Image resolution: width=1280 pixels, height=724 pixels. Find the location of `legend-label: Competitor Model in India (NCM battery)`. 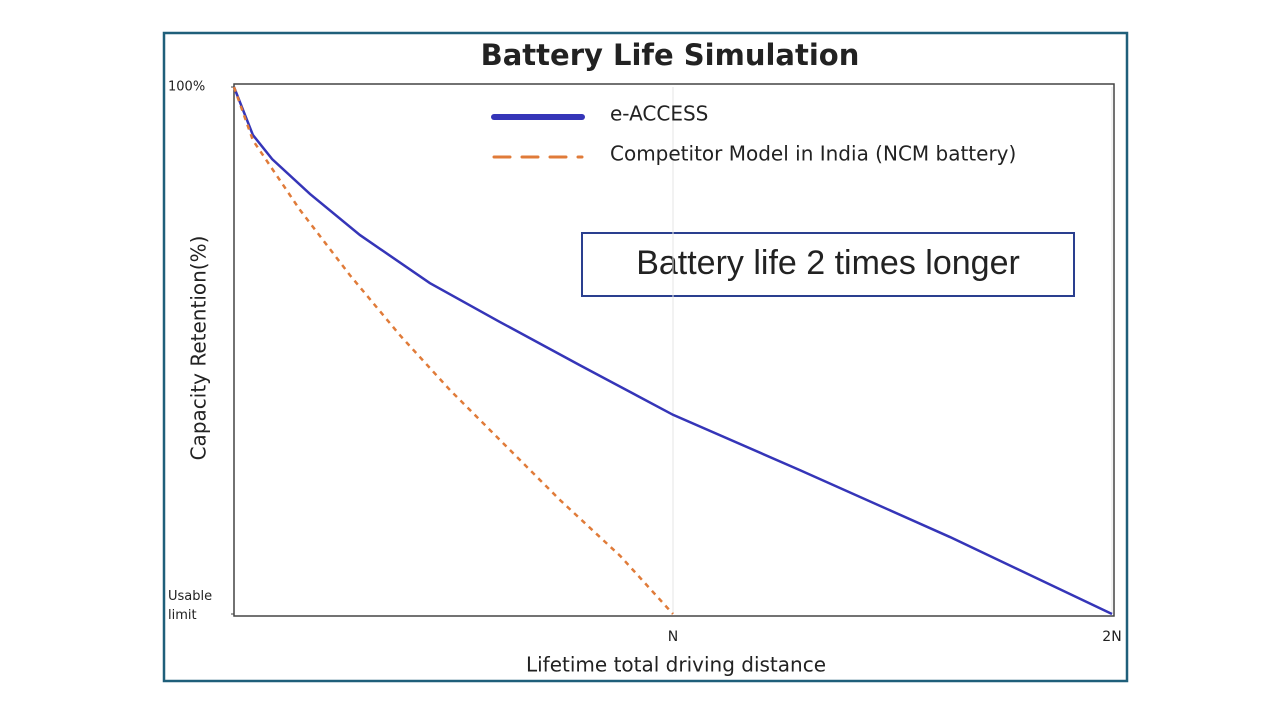

legend-label: Competitor Model in India (NCM battery) is located at coordinates (813, 154).